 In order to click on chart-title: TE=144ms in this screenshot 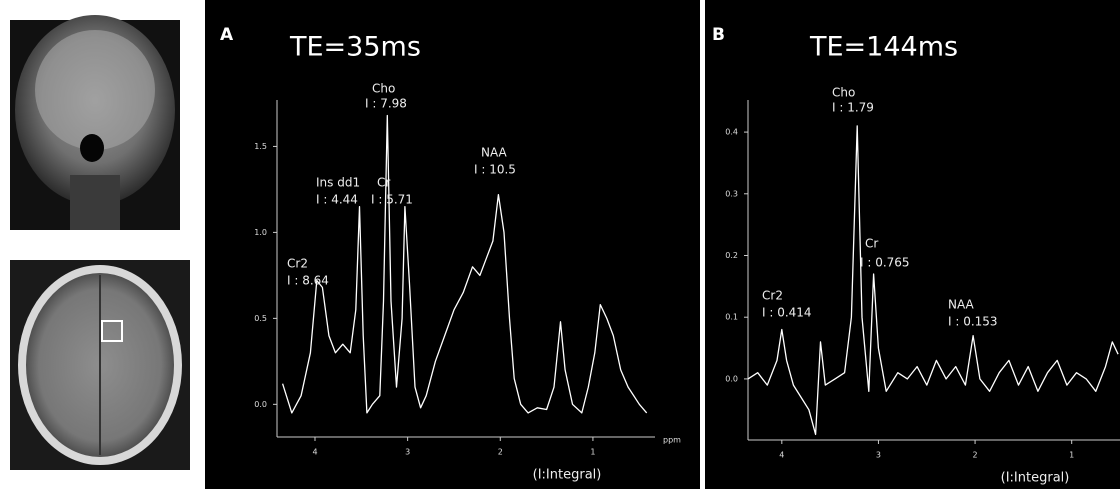, I will do `click(883, 47)`.